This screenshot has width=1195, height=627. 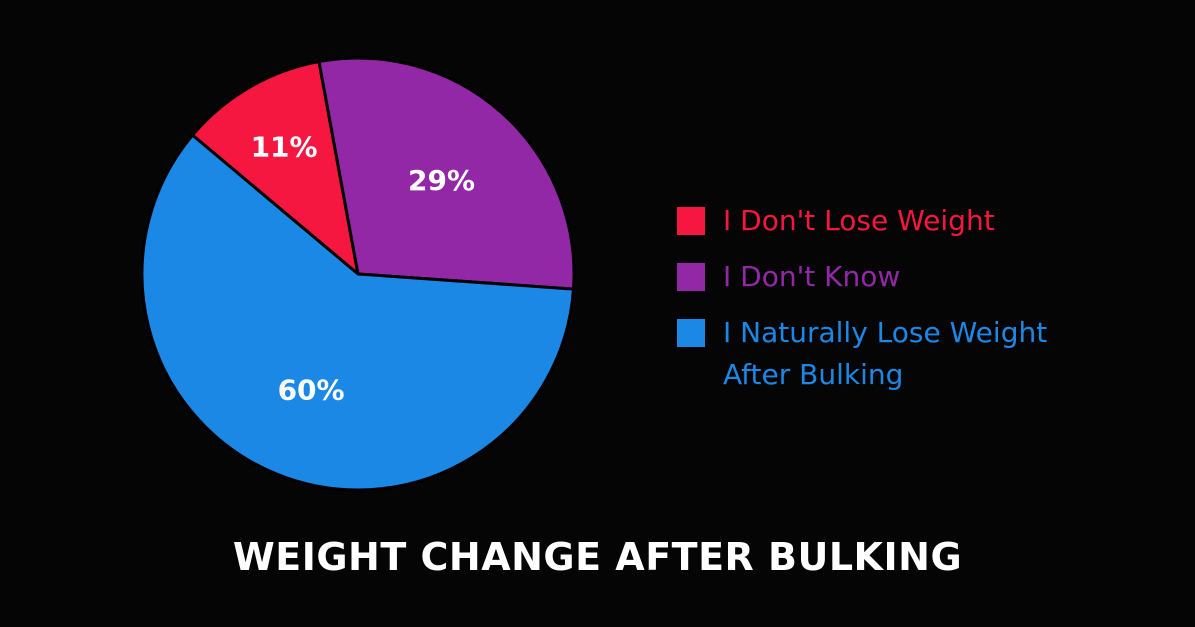 I want to click on legend-label-naturally-lose-weight: I Naturally Lose Weight After Bulking, so click(x=885, y=353).